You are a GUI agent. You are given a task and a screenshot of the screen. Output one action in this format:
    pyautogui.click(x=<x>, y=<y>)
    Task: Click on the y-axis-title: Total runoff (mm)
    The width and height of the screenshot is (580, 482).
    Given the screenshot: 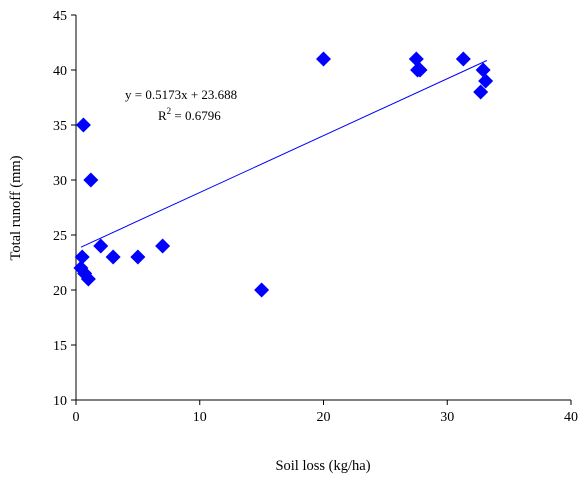 What is the action you would take?
    pyautogui.click(x=16, y=207)
    